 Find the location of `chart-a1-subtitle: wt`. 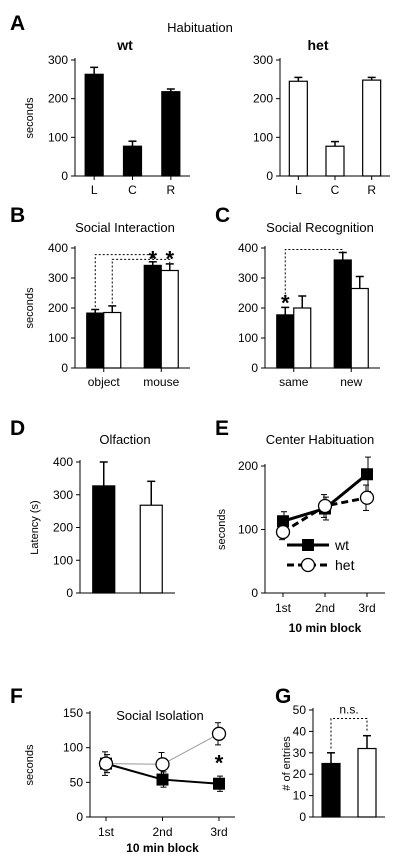

chart-a1-subtitle: wt is located at coordinates (124, 45).